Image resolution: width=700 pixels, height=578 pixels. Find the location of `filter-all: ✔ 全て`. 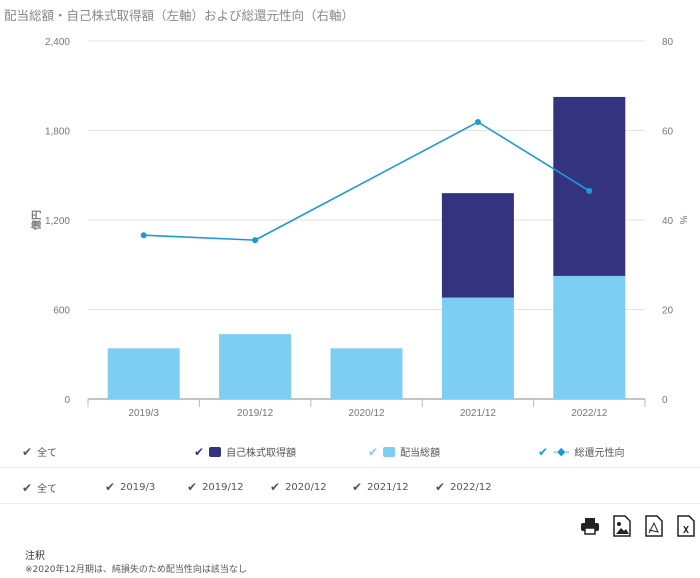

filter-all: ✔ 全て is located at coordinates (40, 488).